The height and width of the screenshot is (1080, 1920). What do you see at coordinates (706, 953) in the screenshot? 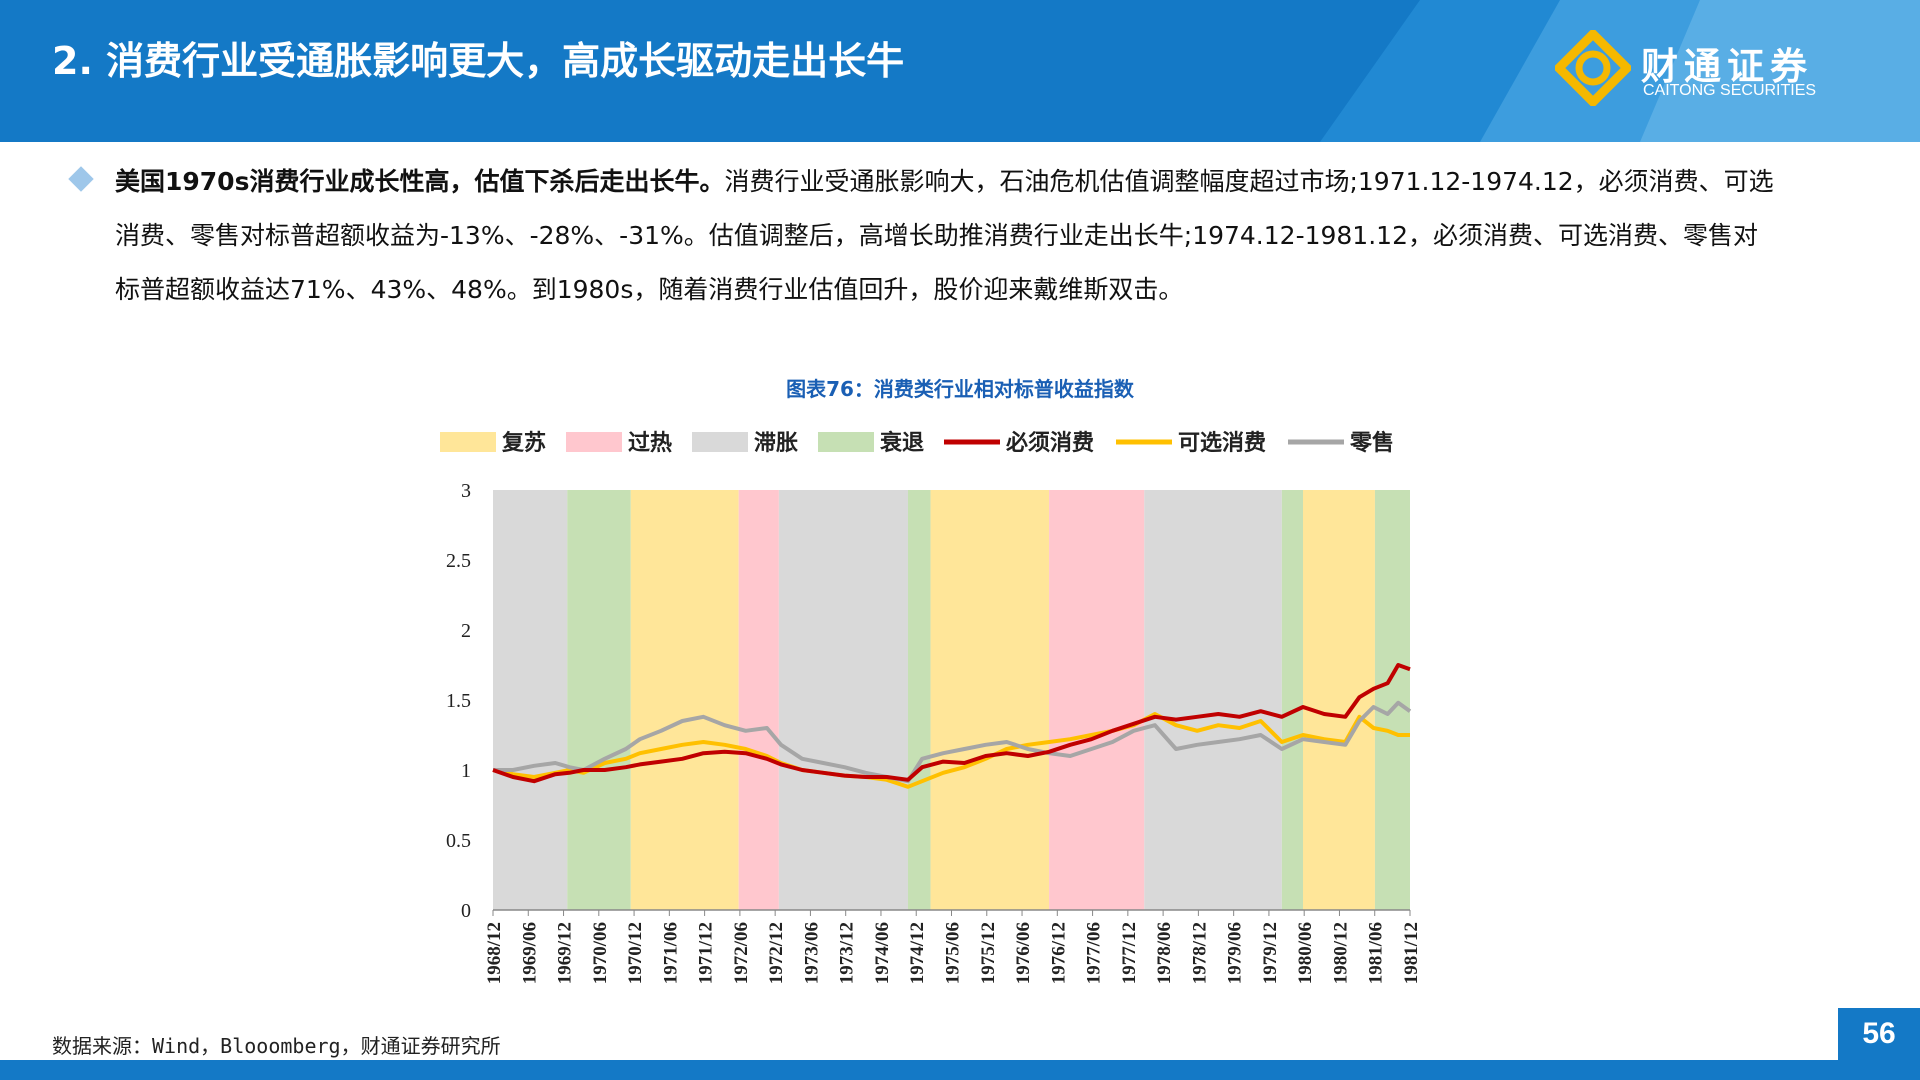
I see `x-tick-label: 1971/12` at bounding box center [706, 953].